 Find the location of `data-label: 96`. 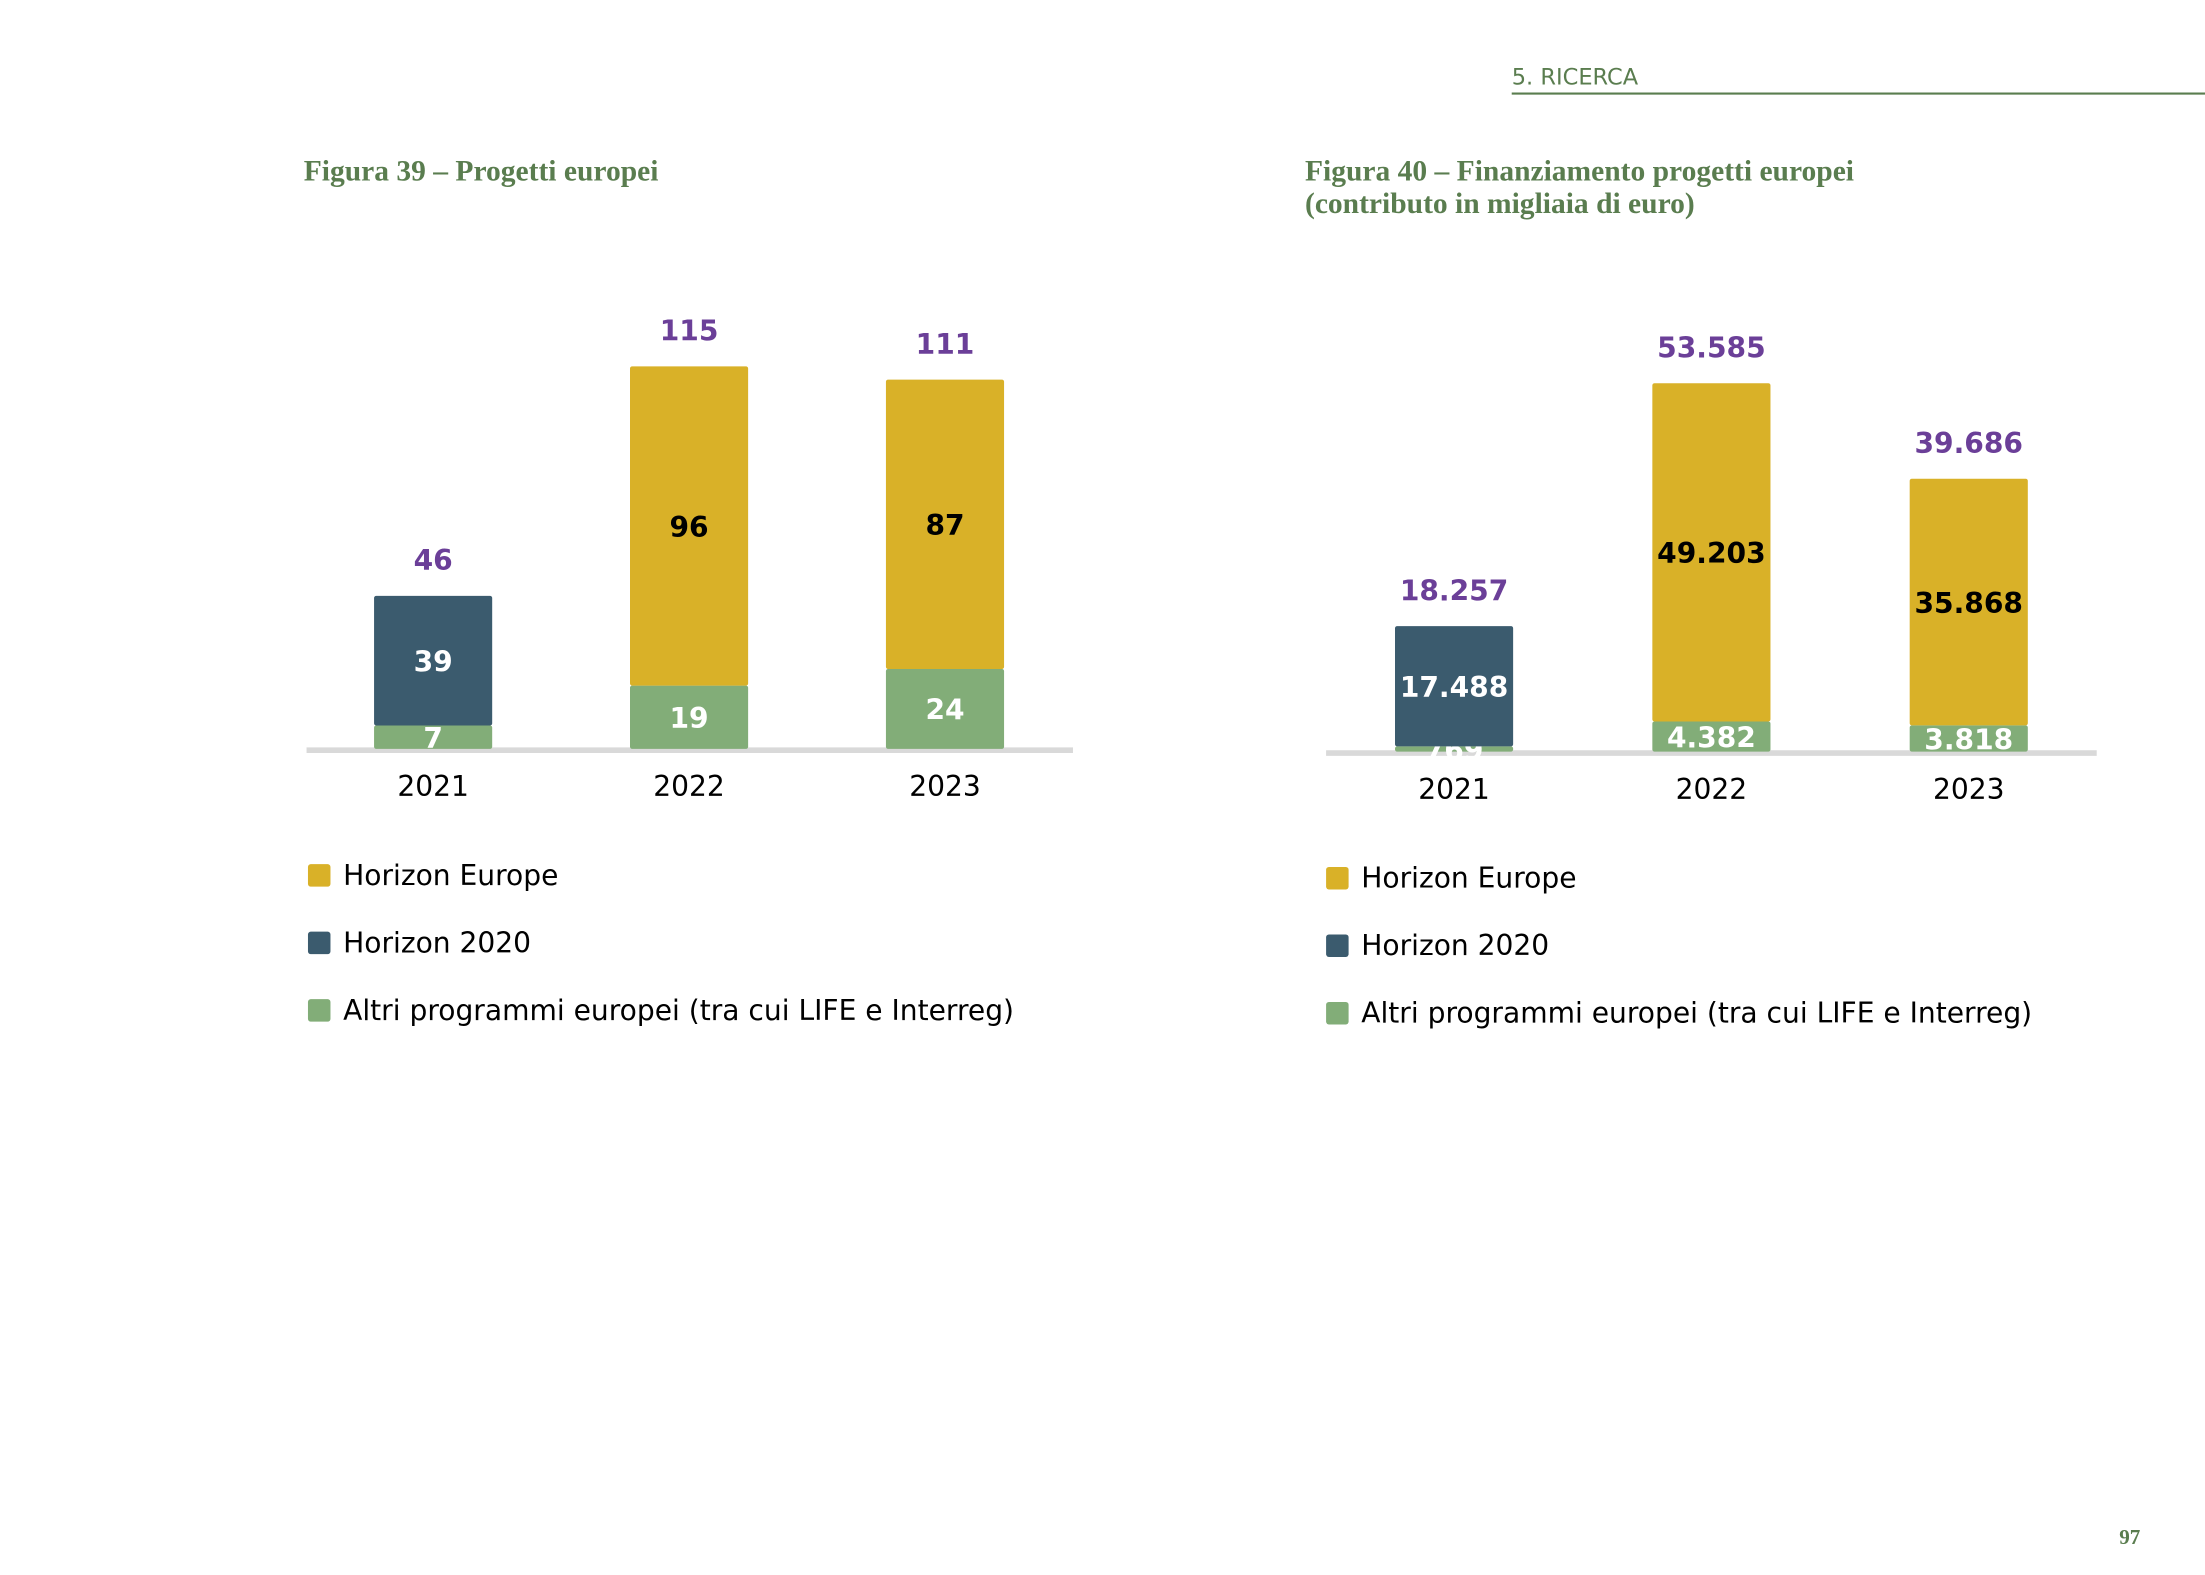

data-label: 96 is located at coordinates (689, 527).